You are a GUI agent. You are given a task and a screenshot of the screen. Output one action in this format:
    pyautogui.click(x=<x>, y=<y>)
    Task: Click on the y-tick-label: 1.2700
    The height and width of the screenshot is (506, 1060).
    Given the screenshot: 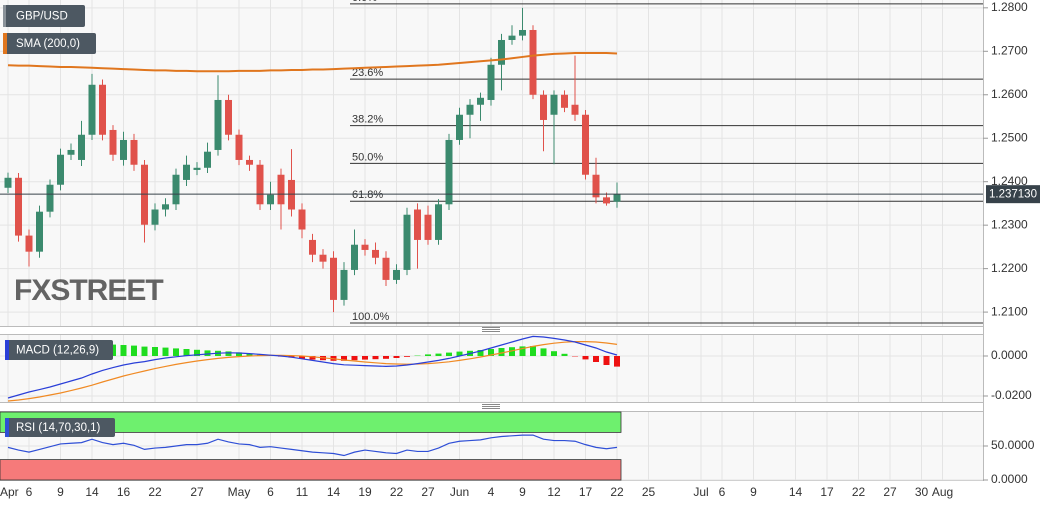 What is the action you would take?
    pyautogui.click(x=1009, y=50)
    